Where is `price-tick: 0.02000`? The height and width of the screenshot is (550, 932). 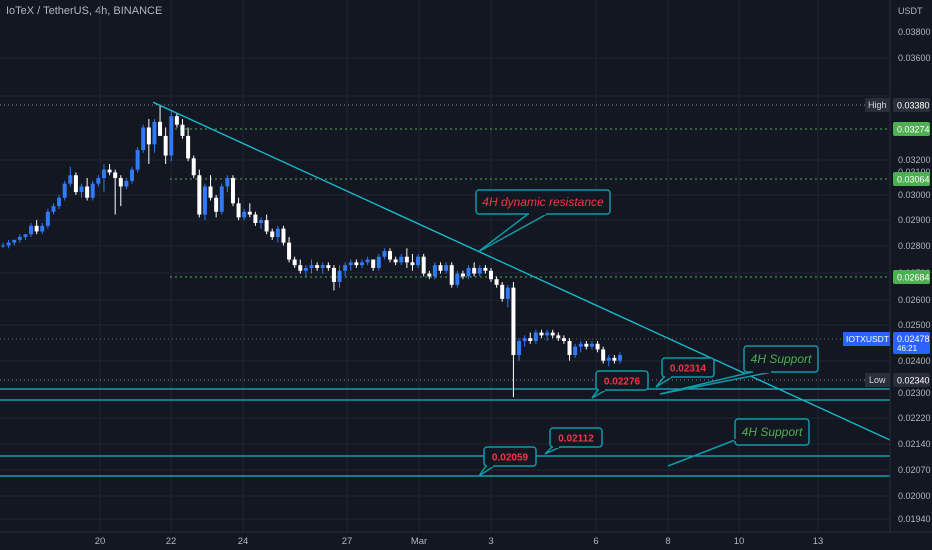 price-tick: 0.02000 is located at coordinates (914, 496).